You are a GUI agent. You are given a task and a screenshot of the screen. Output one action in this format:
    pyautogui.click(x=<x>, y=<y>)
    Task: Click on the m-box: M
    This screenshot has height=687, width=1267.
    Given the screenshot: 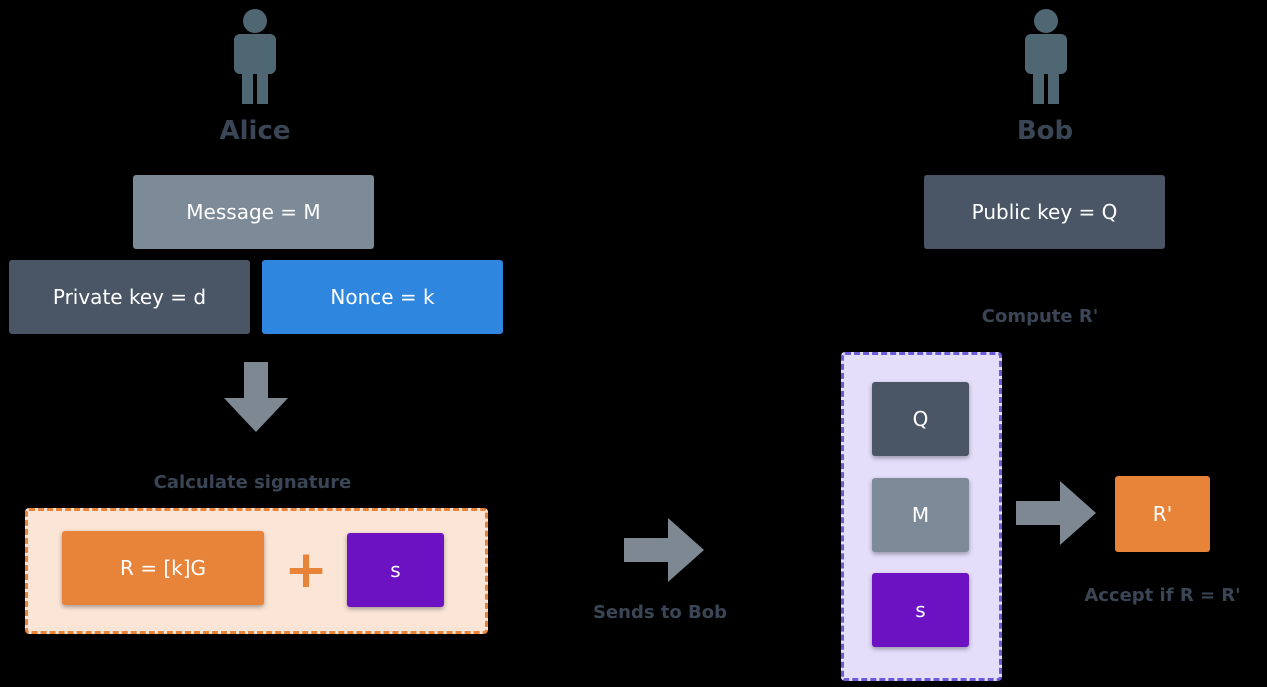 What is the action you would take?
    pyautogui.click(x=920, y=515)
    